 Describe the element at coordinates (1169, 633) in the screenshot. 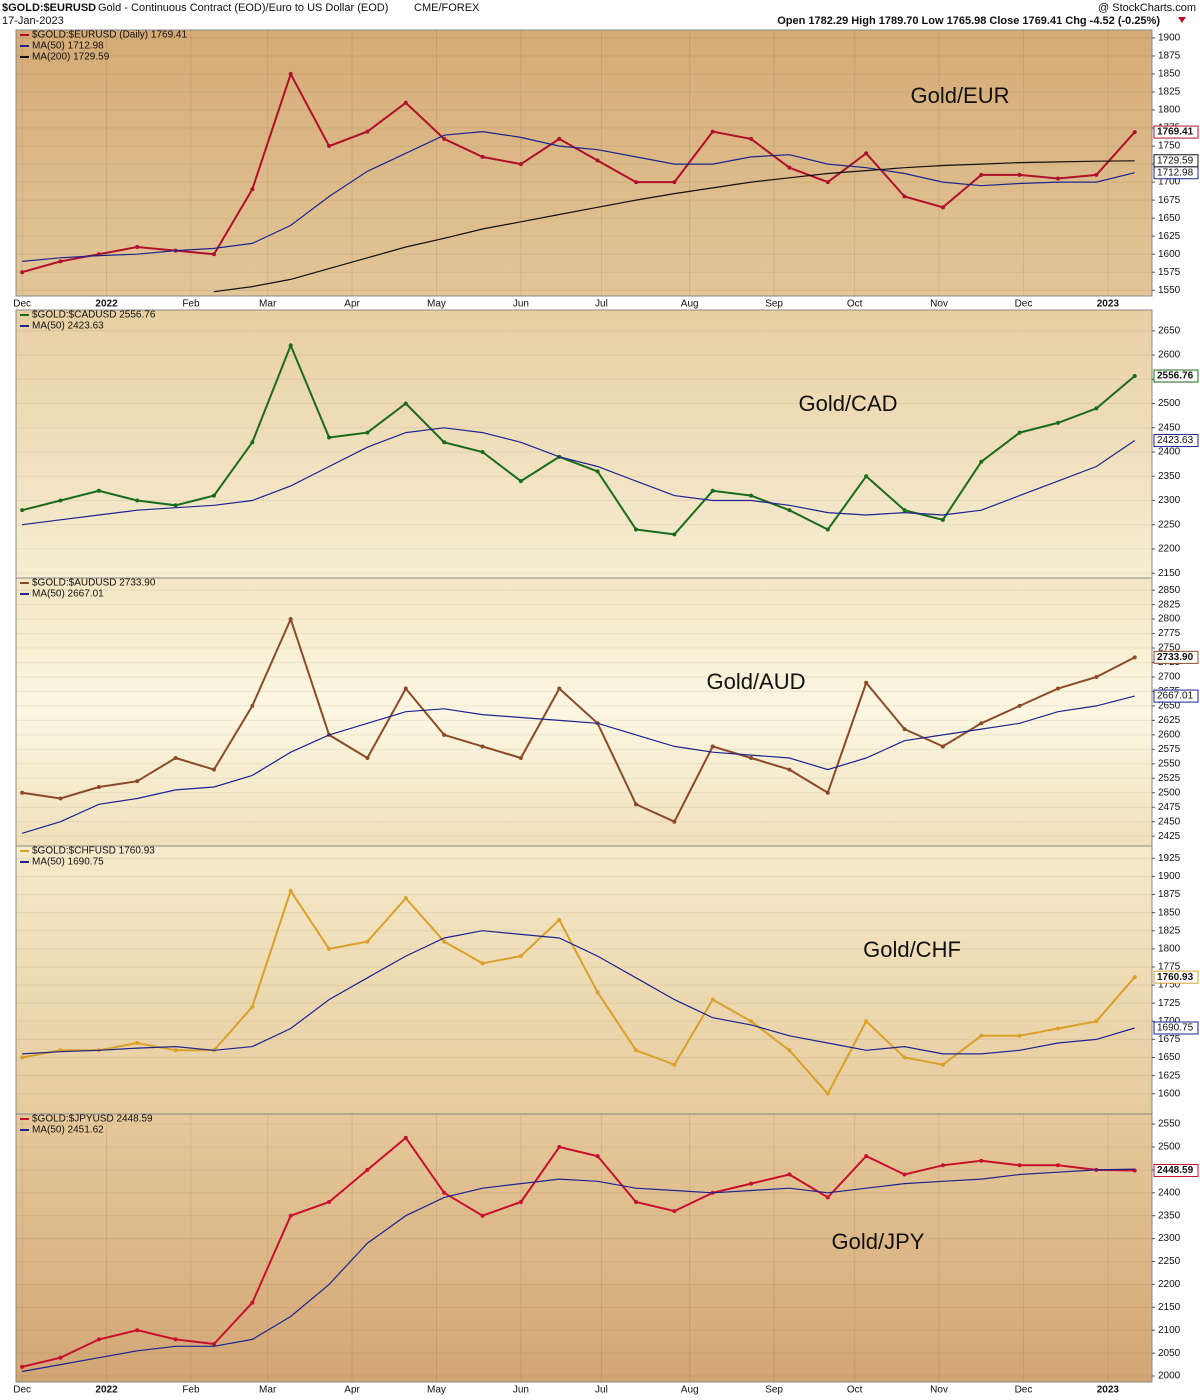

I see `y-tick-label: 2775` at that location.